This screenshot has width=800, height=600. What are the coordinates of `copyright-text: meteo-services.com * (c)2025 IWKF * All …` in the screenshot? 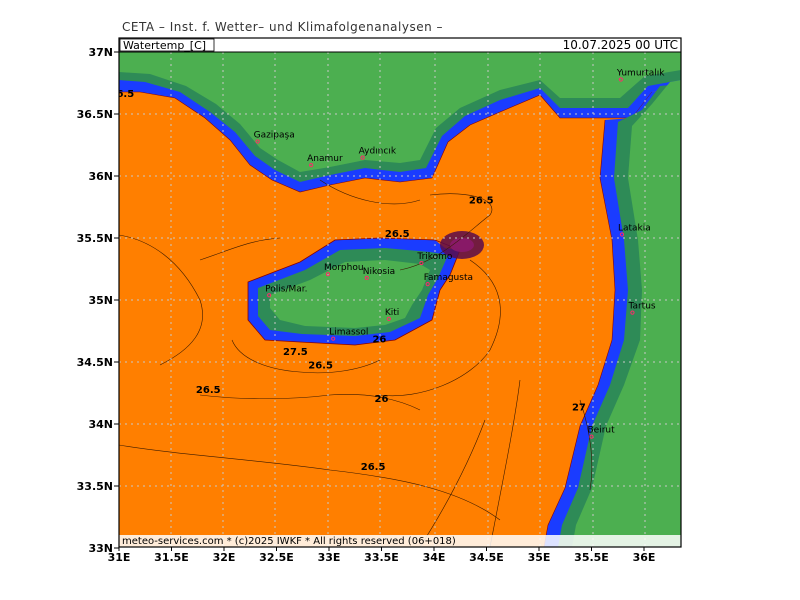 It's located at (289, 541).